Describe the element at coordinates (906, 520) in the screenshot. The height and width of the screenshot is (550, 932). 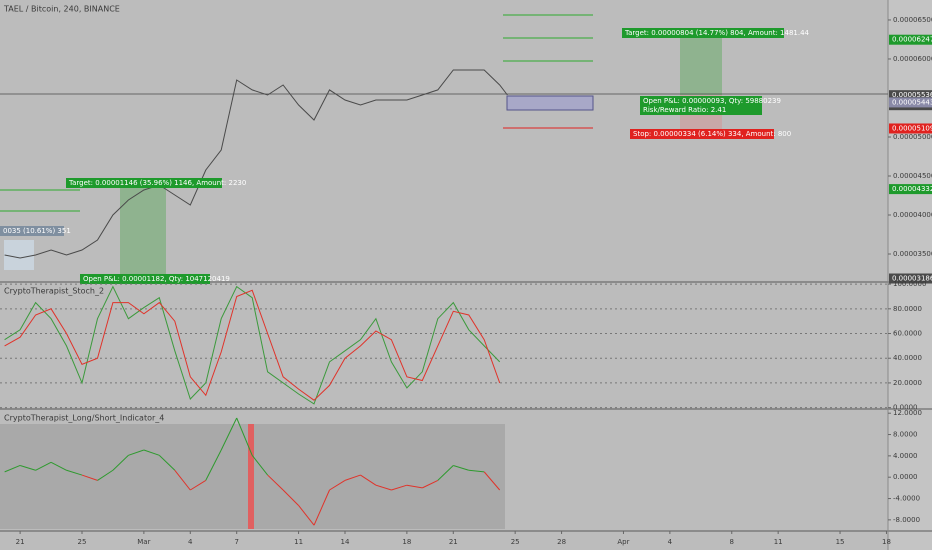
I see `y-tick-label: -8.0000` at that location.